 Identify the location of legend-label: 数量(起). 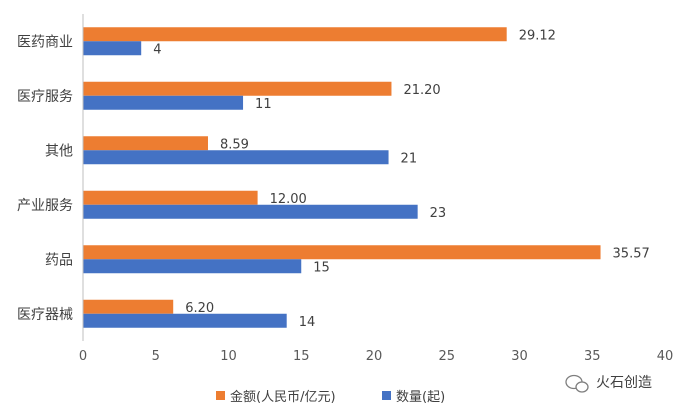
(420, 397).